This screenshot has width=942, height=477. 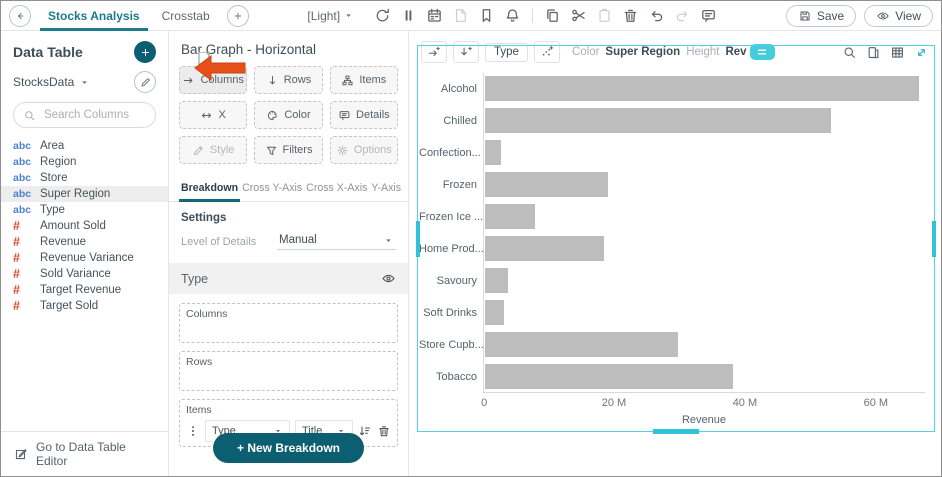 What do you see at coordinates (373, 115) in the screenshot?
I see `shelf-label: Details` at bounding box center [373, 115].